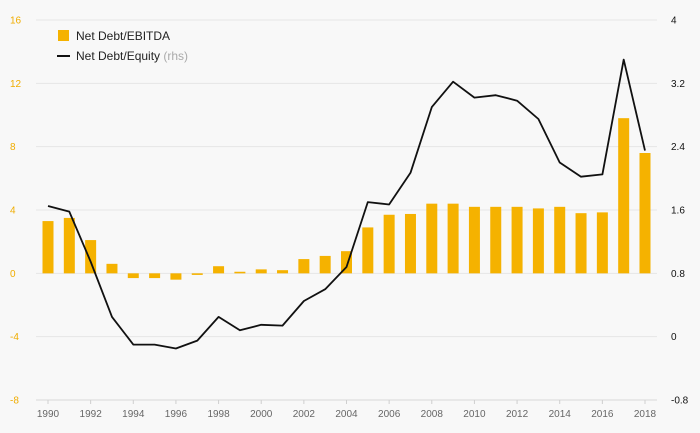  What do you see at coordinates (219, 270) in the screenshot?
I see `bar-1998` at bounding box center [219, 270].